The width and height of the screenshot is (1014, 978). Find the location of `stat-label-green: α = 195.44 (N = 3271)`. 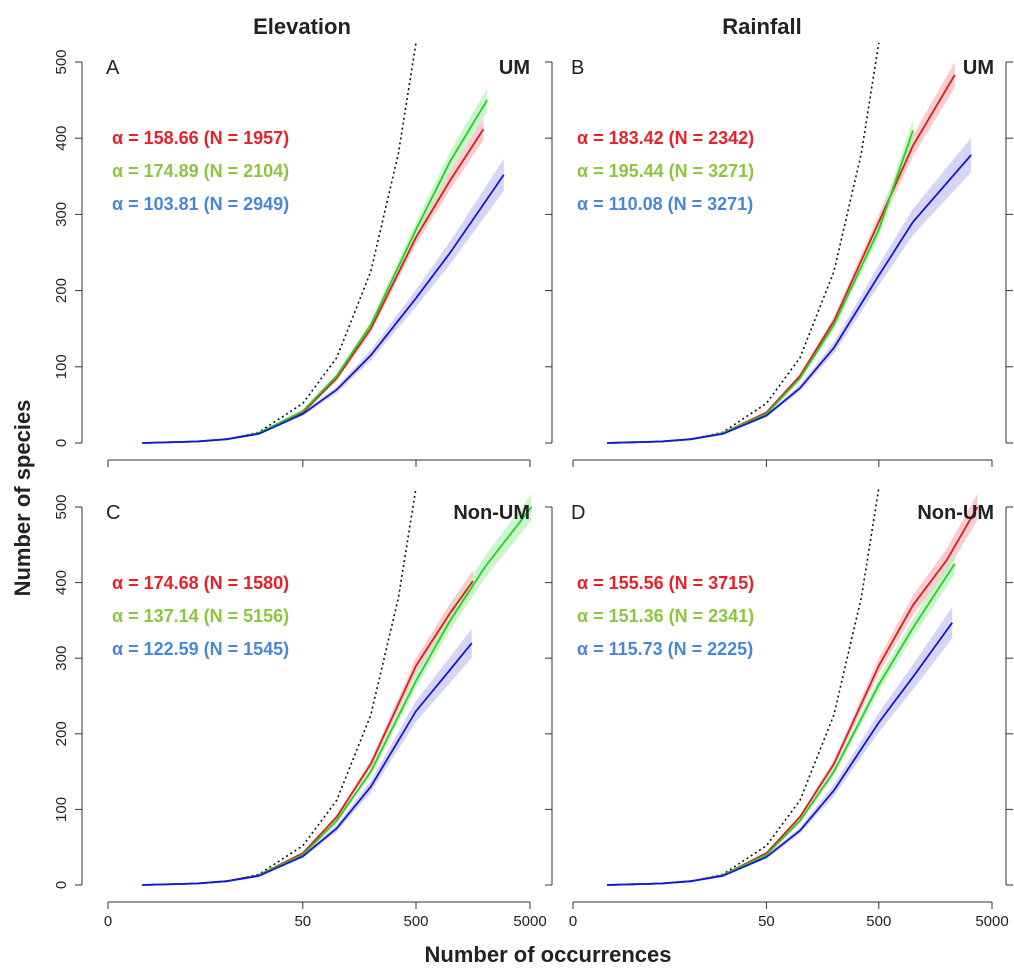

stat-label-green: α = 195.44 (N = 3271) is located at coordinates (665, 171).